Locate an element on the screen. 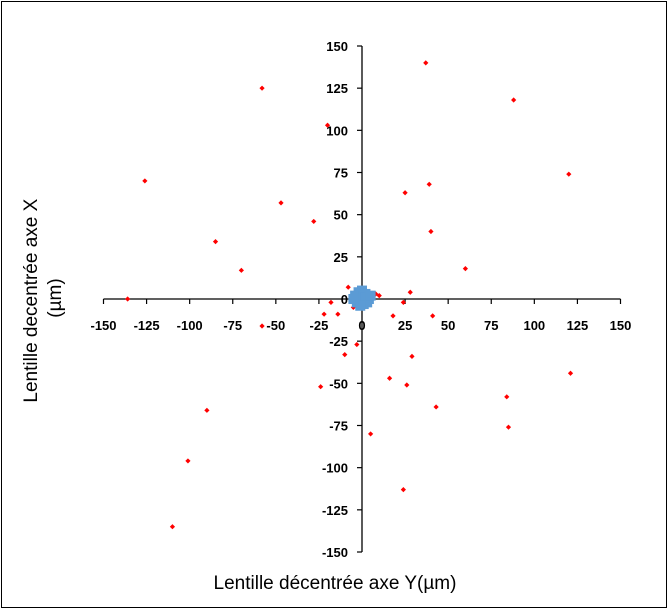 This screenshot has width=670, height=611. x-tick-label: 125 is located at coordinates (578, 325).